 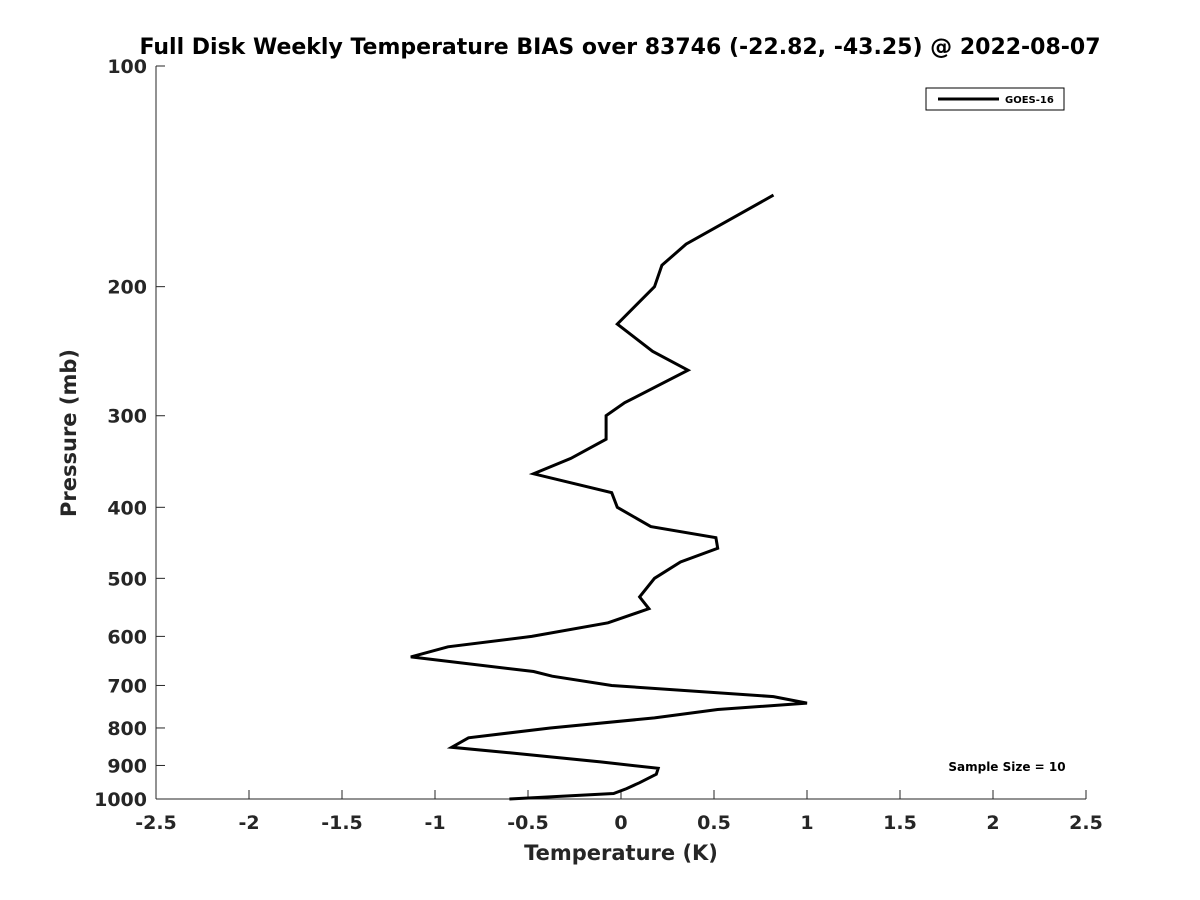 I want to click on x-tick-label: 2, so click(x=992, y=823).